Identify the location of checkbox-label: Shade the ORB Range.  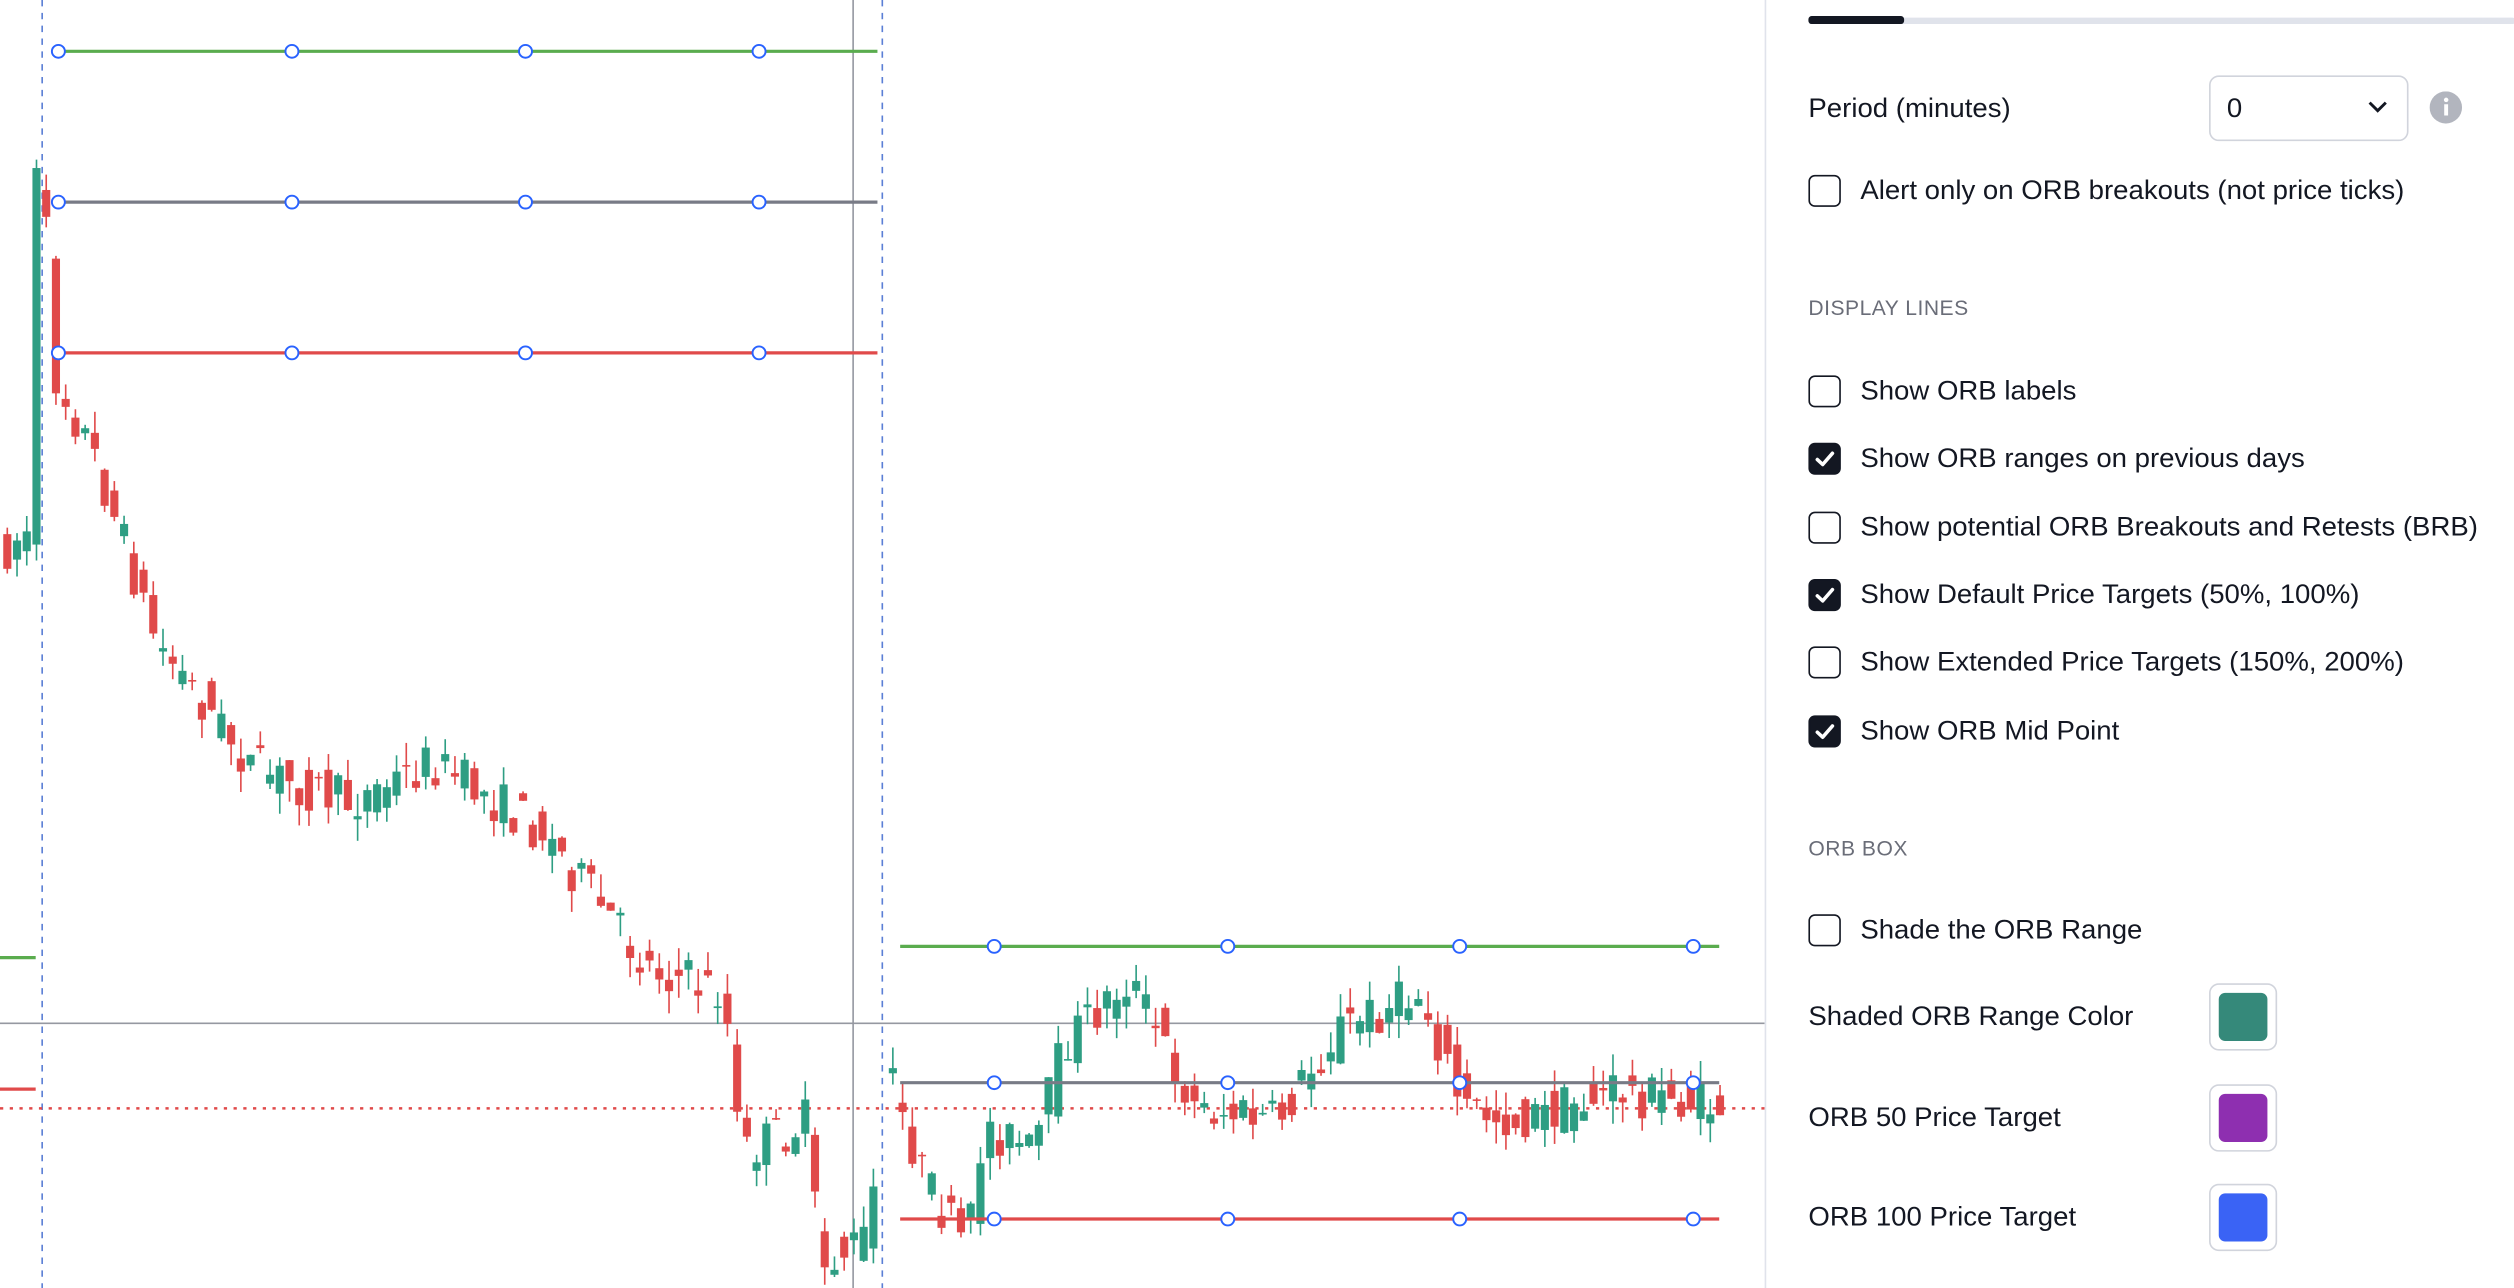
(2001, 929).